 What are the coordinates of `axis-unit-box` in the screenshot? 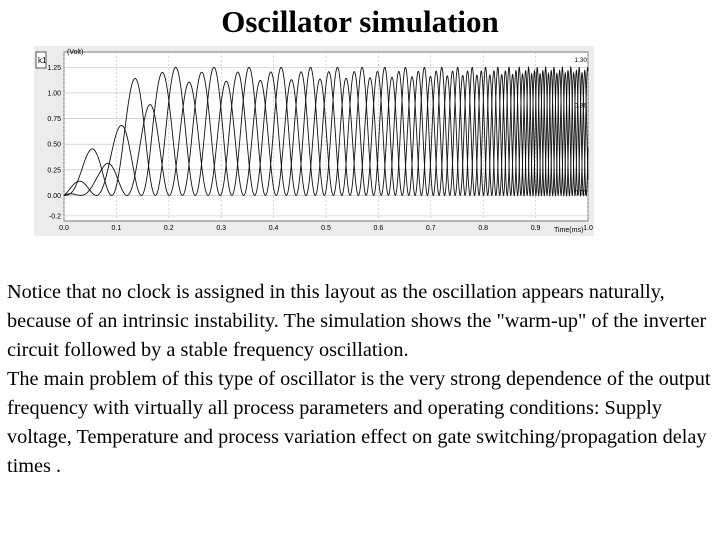 It's located at (41, 60).